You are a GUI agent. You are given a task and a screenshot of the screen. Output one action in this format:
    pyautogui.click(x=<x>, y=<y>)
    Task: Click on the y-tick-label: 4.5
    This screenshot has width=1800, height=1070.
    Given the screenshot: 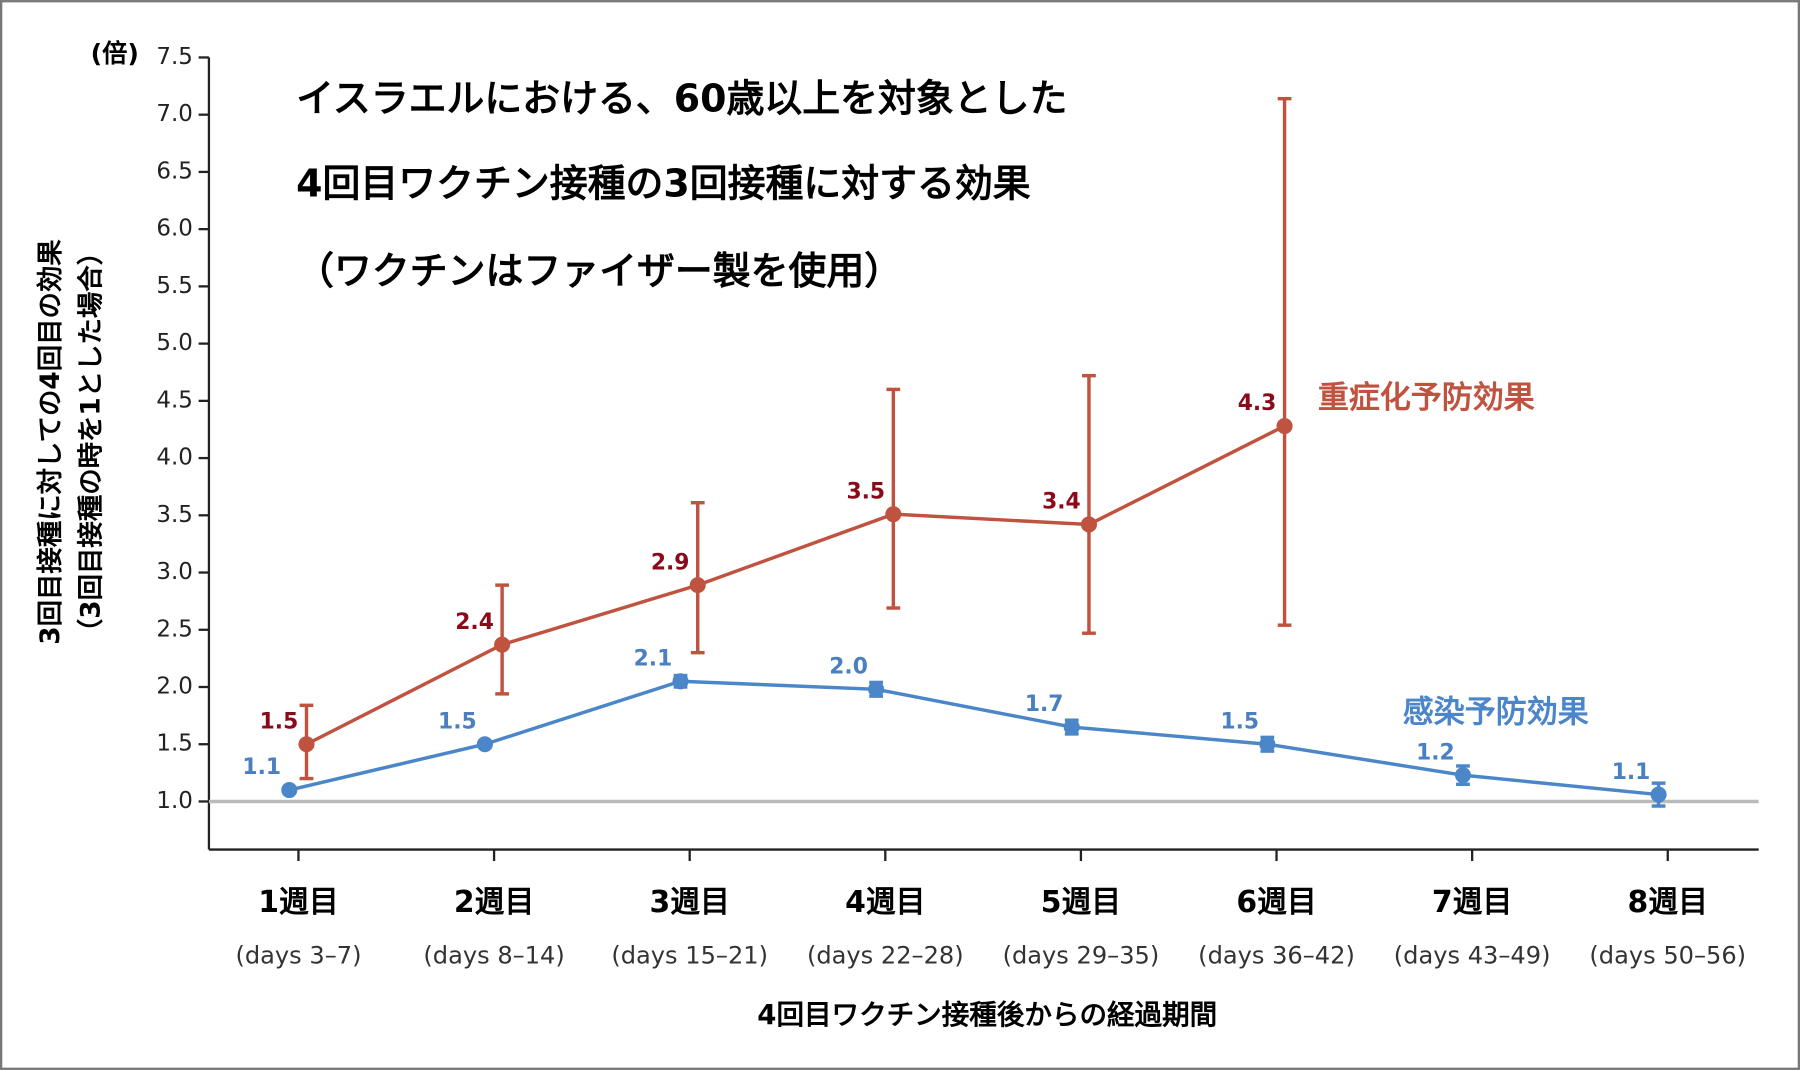 What is the action you would take?
    pyautogui.click(x=174, y=400)
    